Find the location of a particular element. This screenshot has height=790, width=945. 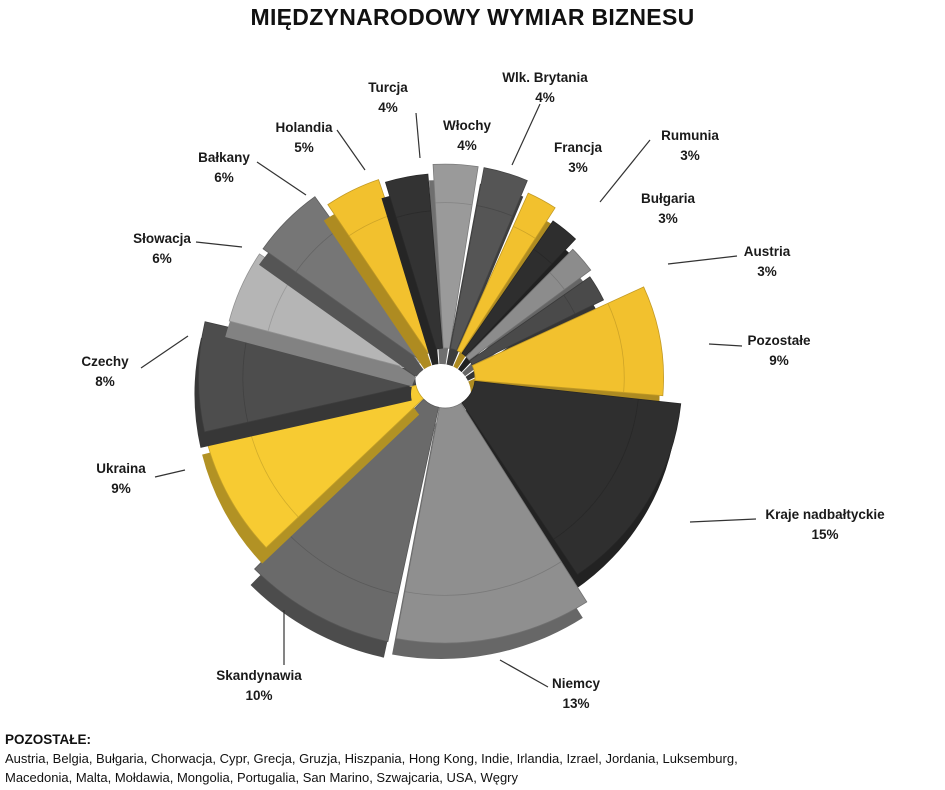

slice-label-name: Austria is located at coordinates (767, 251).